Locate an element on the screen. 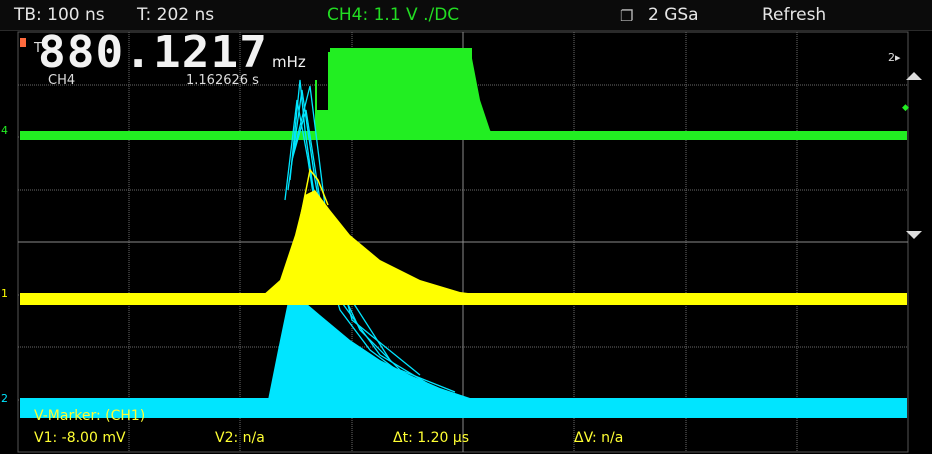 Image resolution: width=932 pixels, height=454 pixels. frequency-value: 880.1217 is located at coordinates (153, 54).